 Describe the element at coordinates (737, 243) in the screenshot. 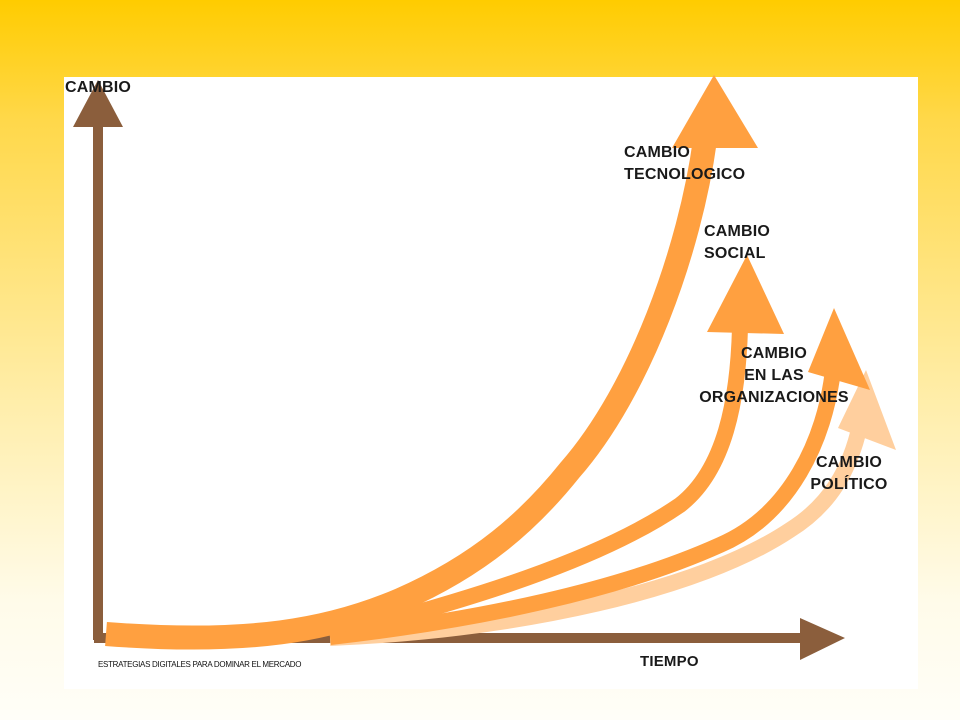

I see `label-social: CAMBIO SOCIAL` at that location.